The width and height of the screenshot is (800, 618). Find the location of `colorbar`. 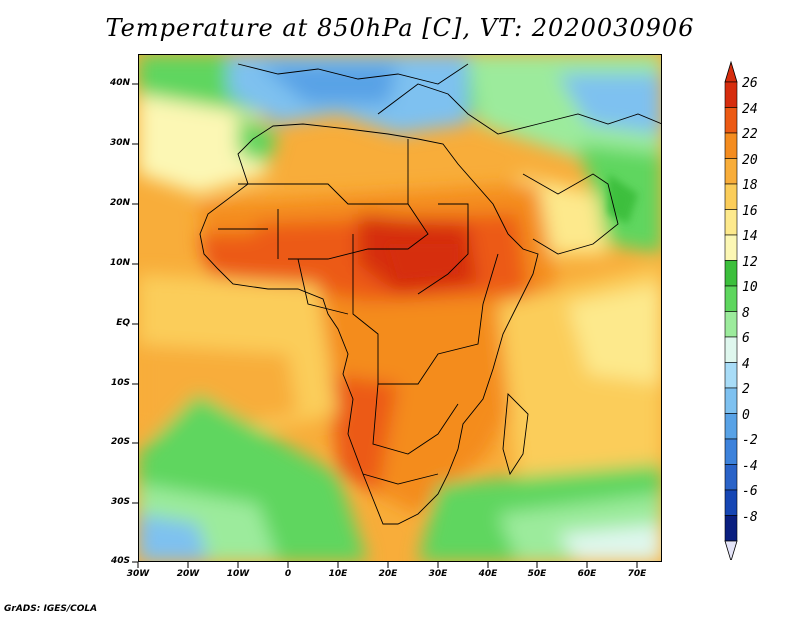

colorbar is located at coordinates (731, 310).